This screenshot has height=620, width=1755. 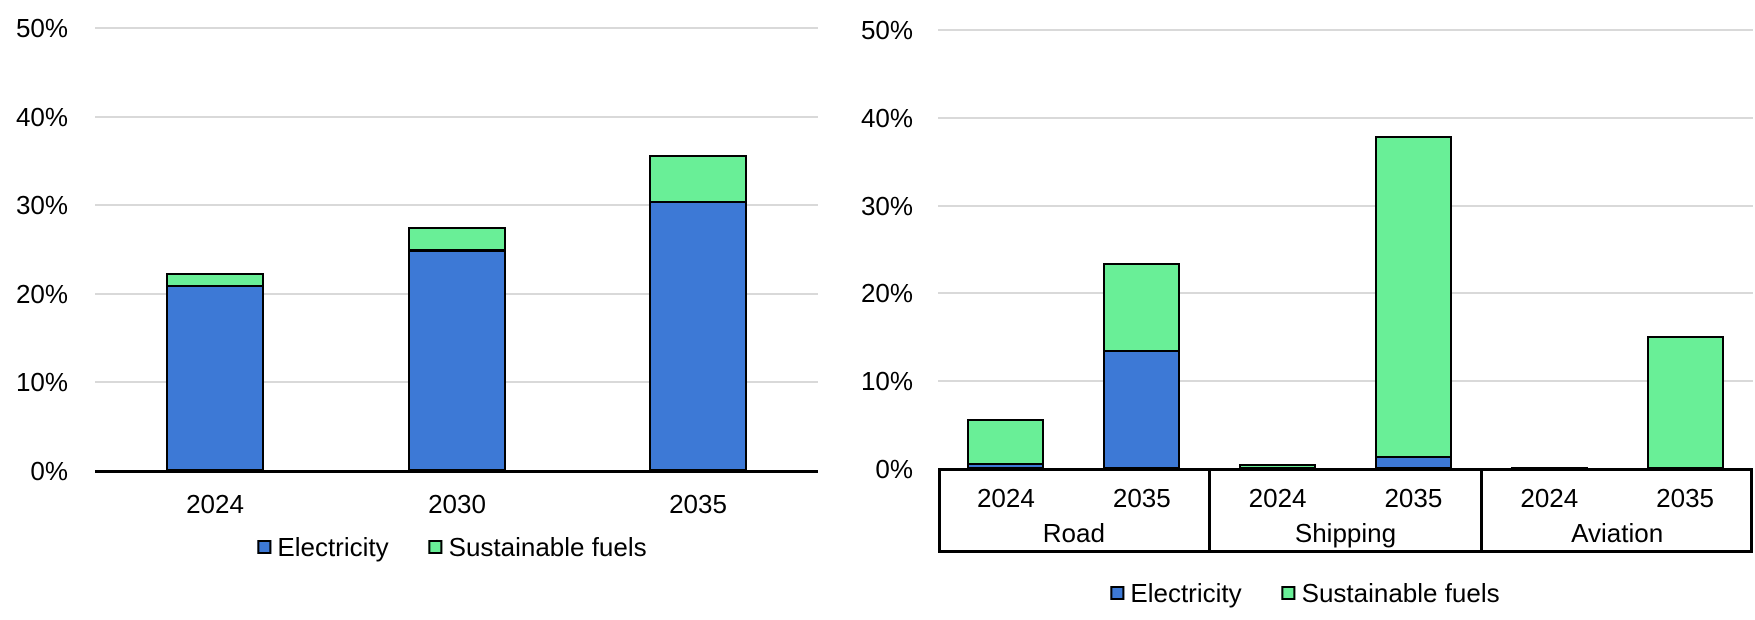 What do you see at coordinates (1073, 533) in the screenshot?
I see `x-axis-group-label: Road` at bounding box center [1073, 533].